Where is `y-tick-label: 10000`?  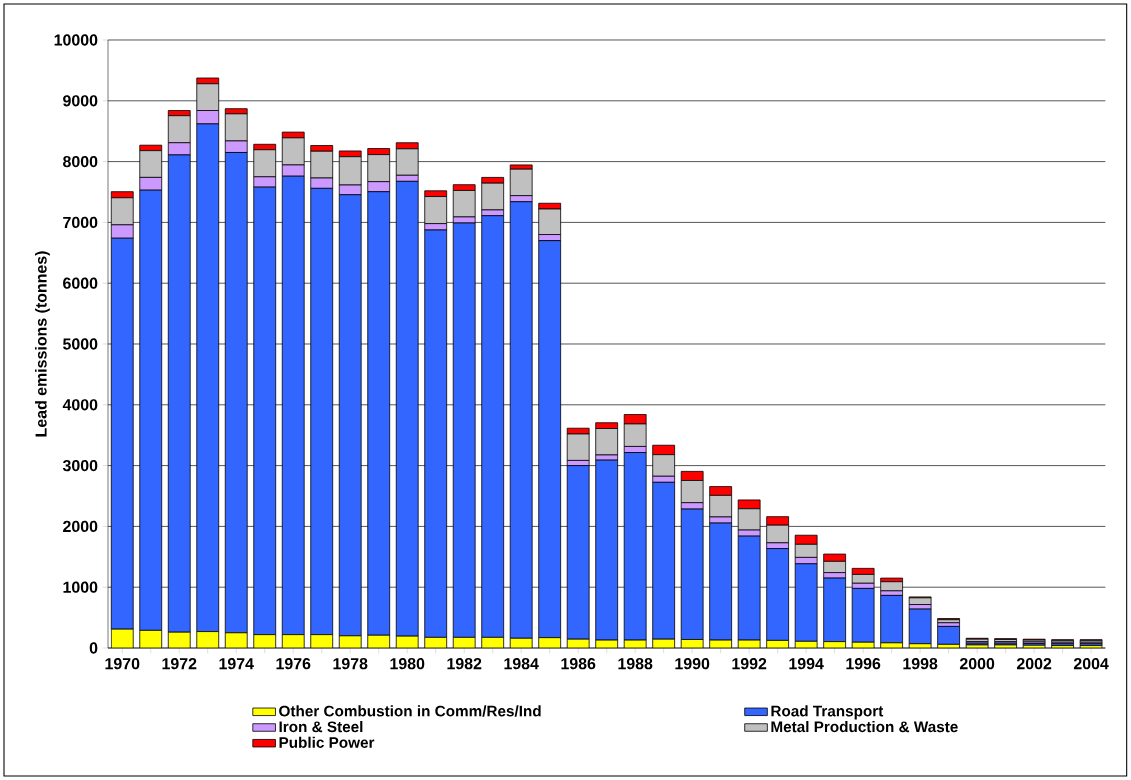
y-tick-label: 10000 is located at coordinates (76, 40).